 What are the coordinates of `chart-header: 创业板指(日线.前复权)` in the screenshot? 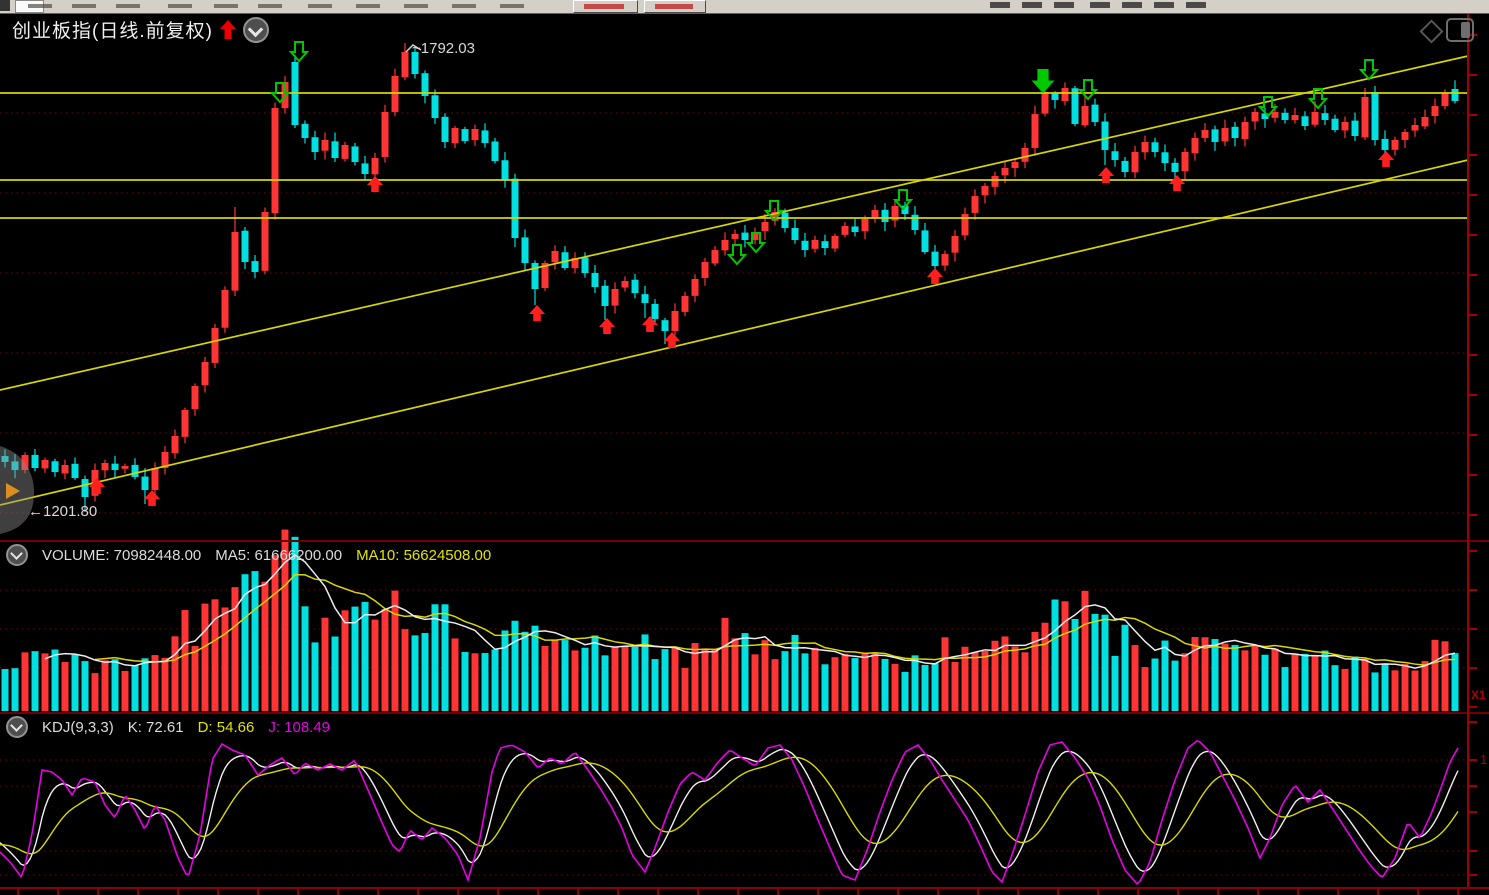 It's located at (140, 29).